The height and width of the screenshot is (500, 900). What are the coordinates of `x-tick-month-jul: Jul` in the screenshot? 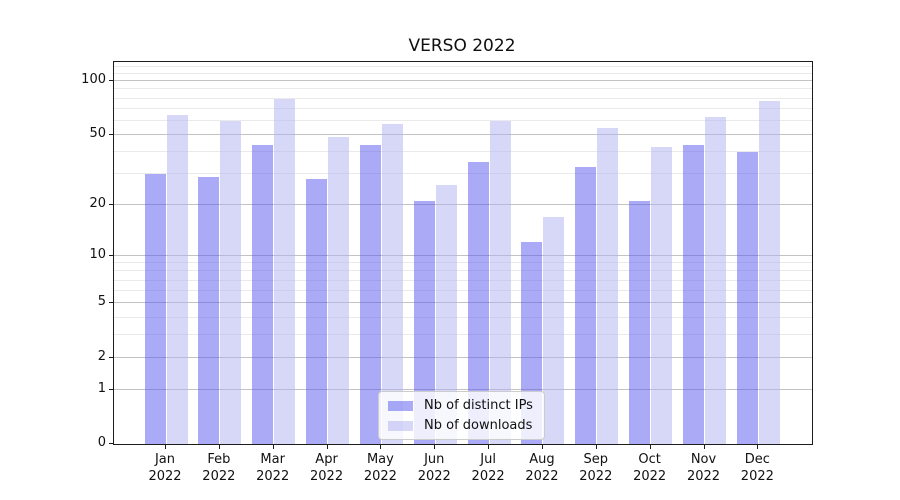 It's located at (488, 459).